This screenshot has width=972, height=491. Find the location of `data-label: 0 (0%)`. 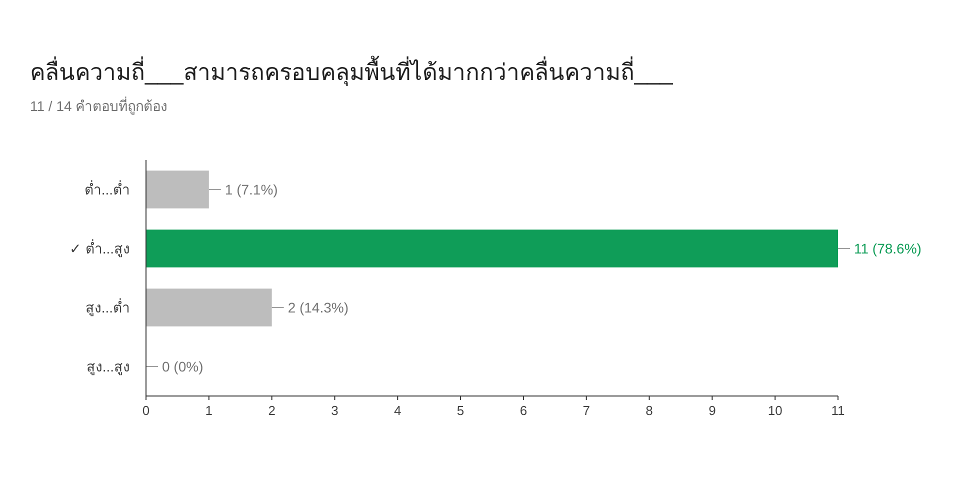

data-label: 0 (0%) is located at coordinates (183, 366).